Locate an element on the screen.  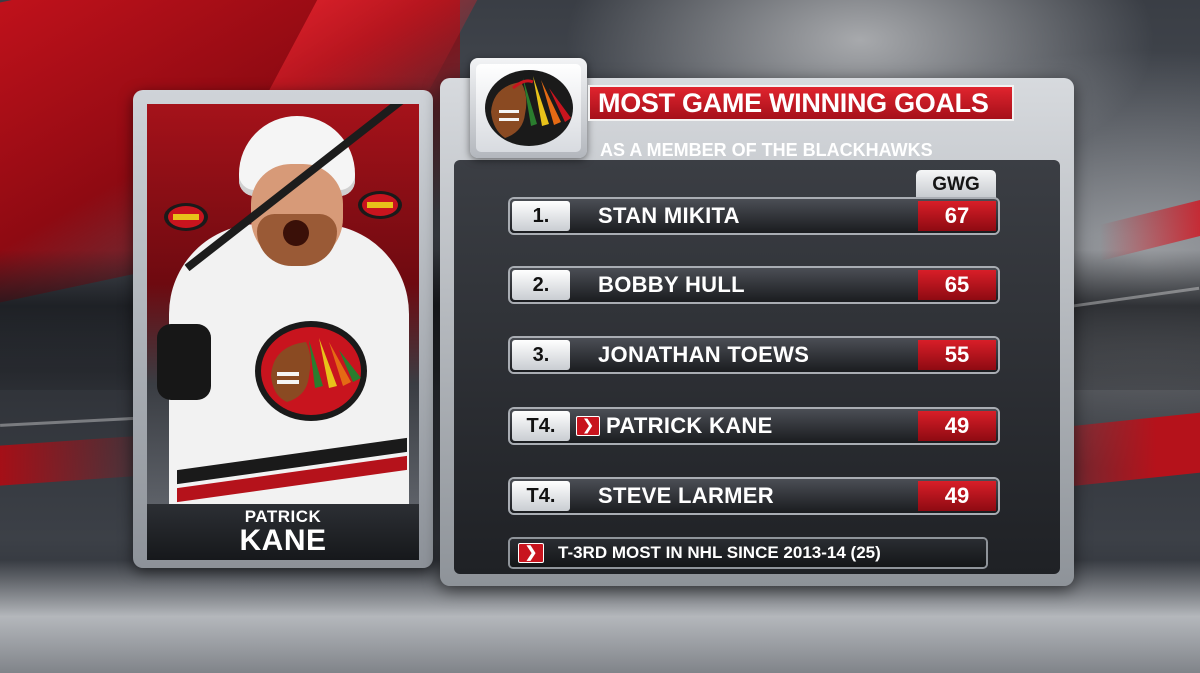
row-player-name: JONATHAN TOEWS is located at coordinates (704, 354).